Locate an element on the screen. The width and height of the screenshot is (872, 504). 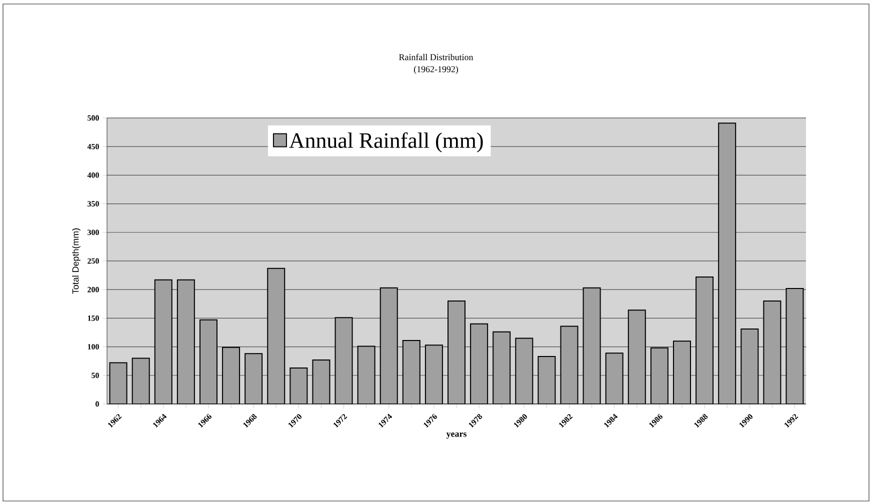
legend-label: Annual Rainfall (mm) is located at coordinates (386, 142).